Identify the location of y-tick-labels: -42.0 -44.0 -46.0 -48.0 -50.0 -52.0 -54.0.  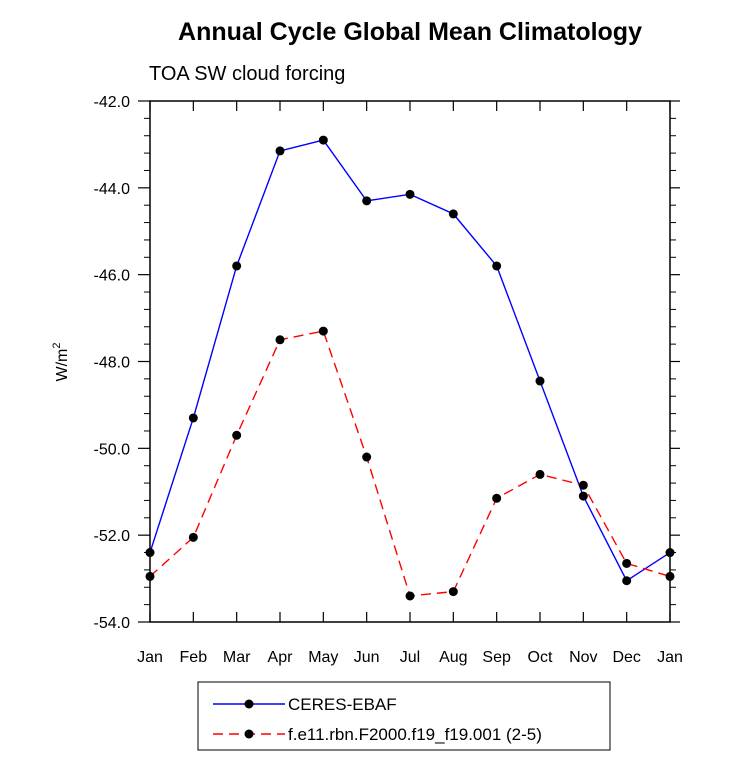
(112, 363).